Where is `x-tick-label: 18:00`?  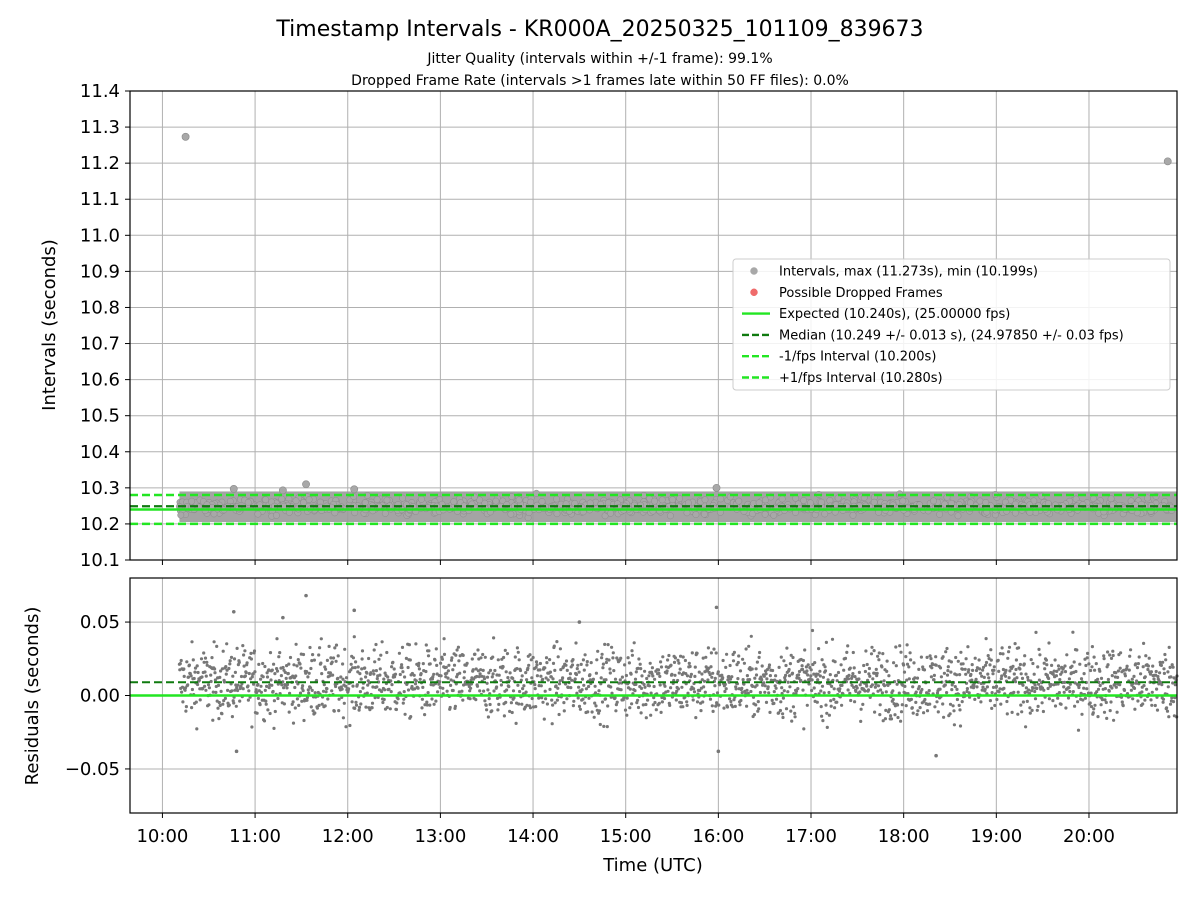 x-tick-label: 18:00 is located at coordinates (904, 836).